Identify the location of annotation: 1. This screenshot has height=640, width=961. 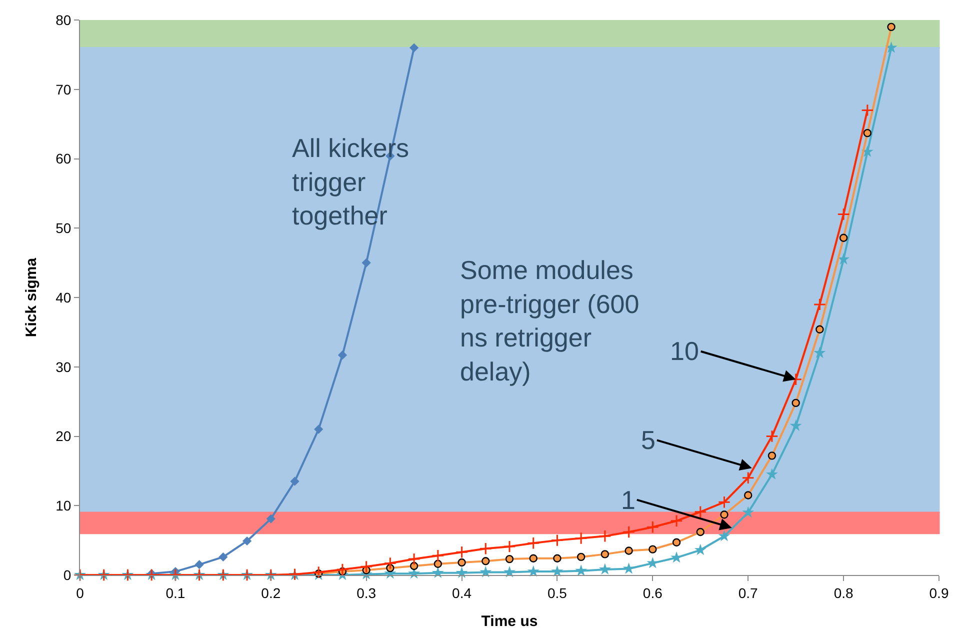
(628, 500).